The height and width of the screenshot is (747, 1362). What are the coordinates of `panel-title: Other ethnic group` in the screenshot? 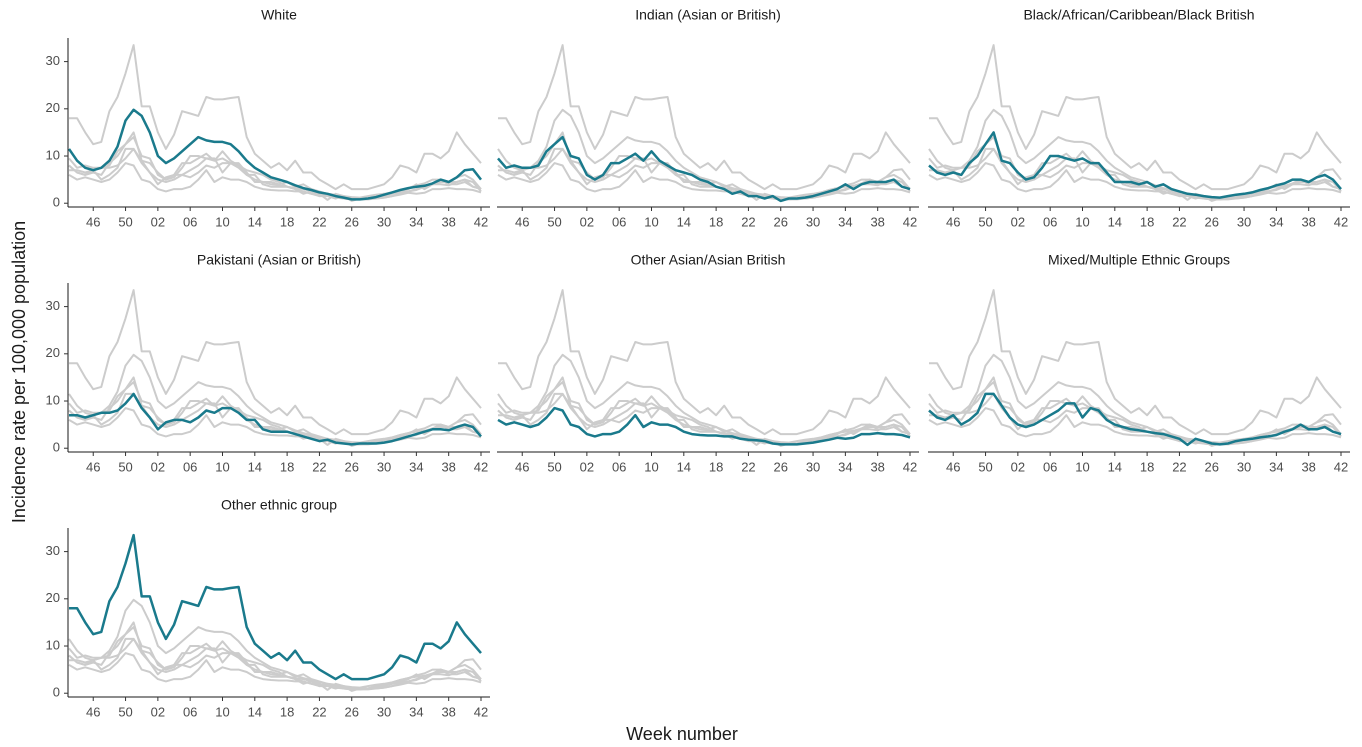 It's located at (279, 505).